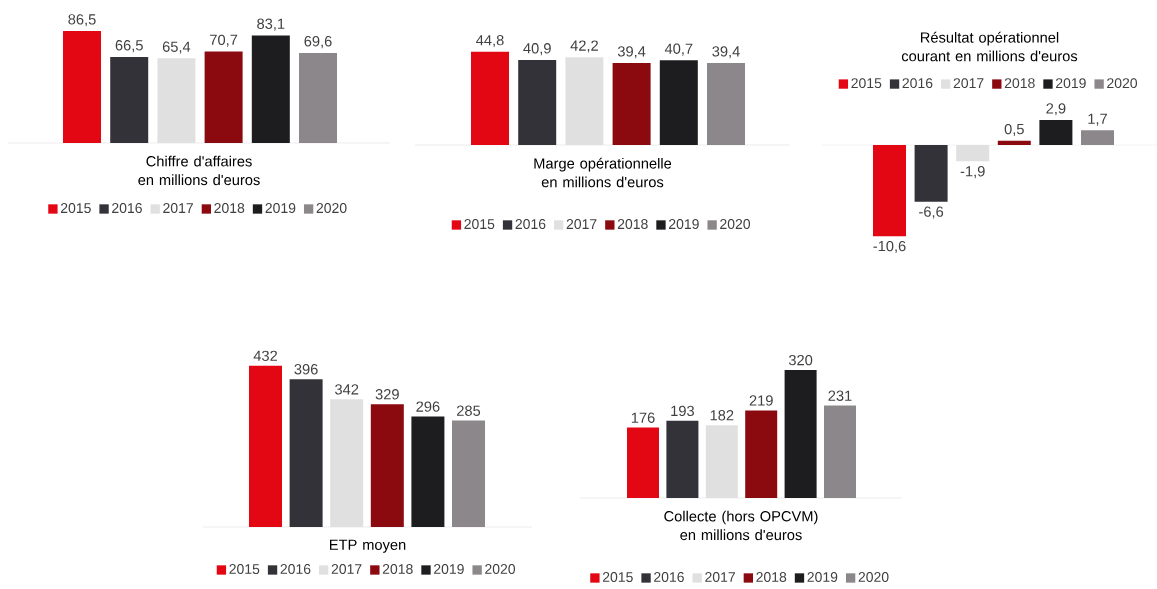 The image size is (1157, 589). What do you see at coordinates (889, 246) in the screenshot?
I see `data-label: -10,6` at bounding box center [889, 246].